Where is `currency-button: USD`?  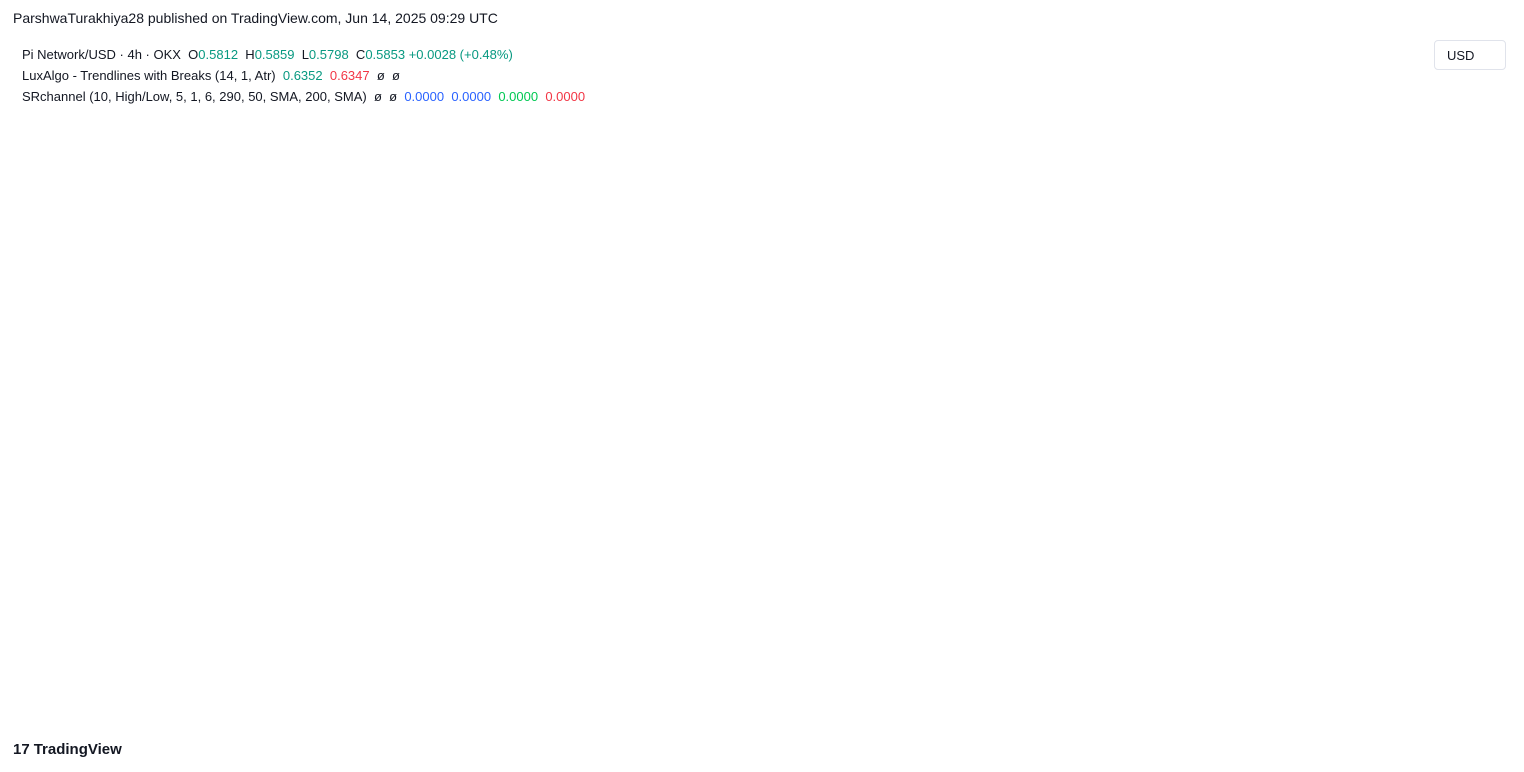
currency-button: USD is located at coordinates (1470, 55).